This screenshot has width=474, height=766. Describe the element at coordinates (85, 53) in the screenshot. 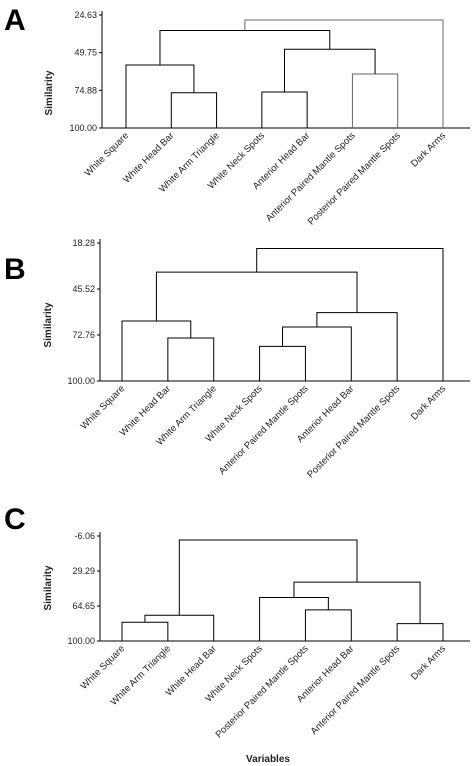

I see `y-tick-label: 49.75` at that location.